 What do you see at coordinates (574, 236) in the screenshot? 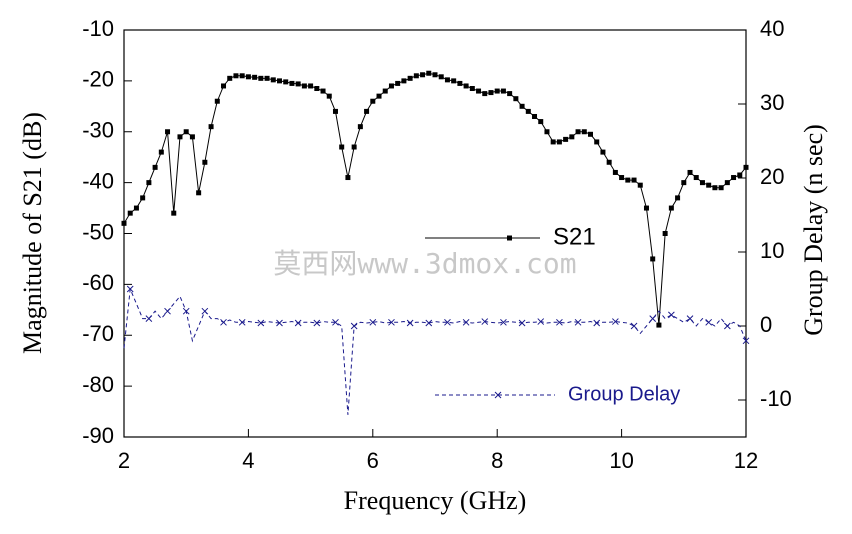
I see `legend-label: S21` at bounding box center [574, 236].